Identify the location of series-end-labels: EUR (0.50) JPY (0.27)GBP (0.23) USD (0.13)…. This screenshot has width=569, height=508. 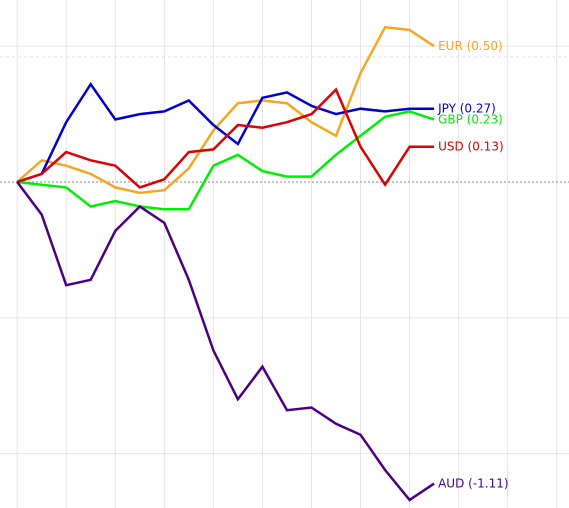
(472, 264).